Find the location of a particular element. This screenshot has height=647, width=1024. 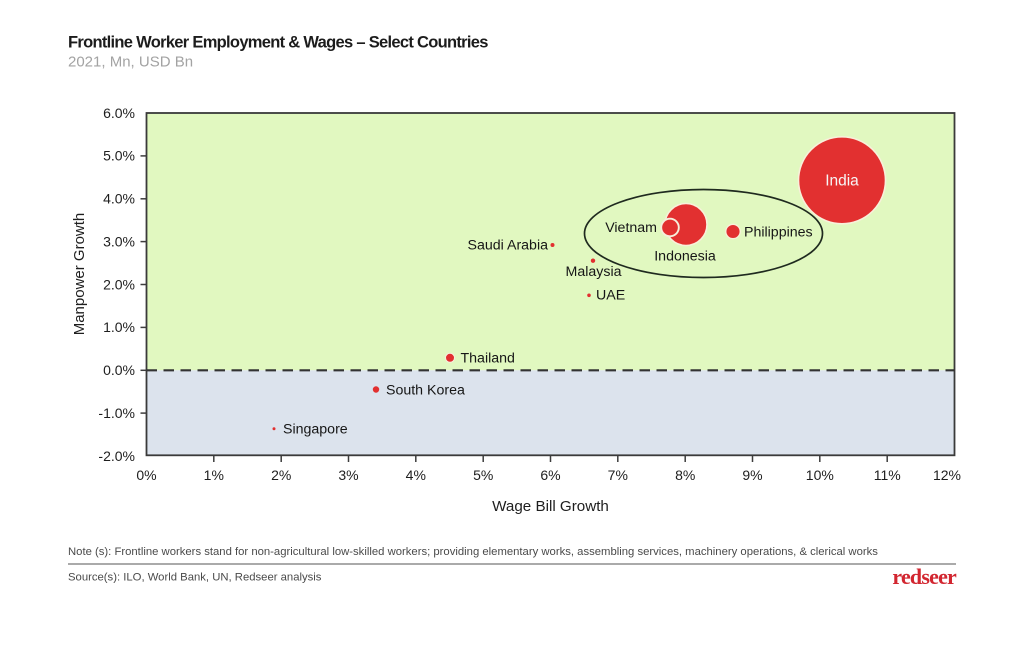

svg-text: 2% is located at coordinates (281, 475).